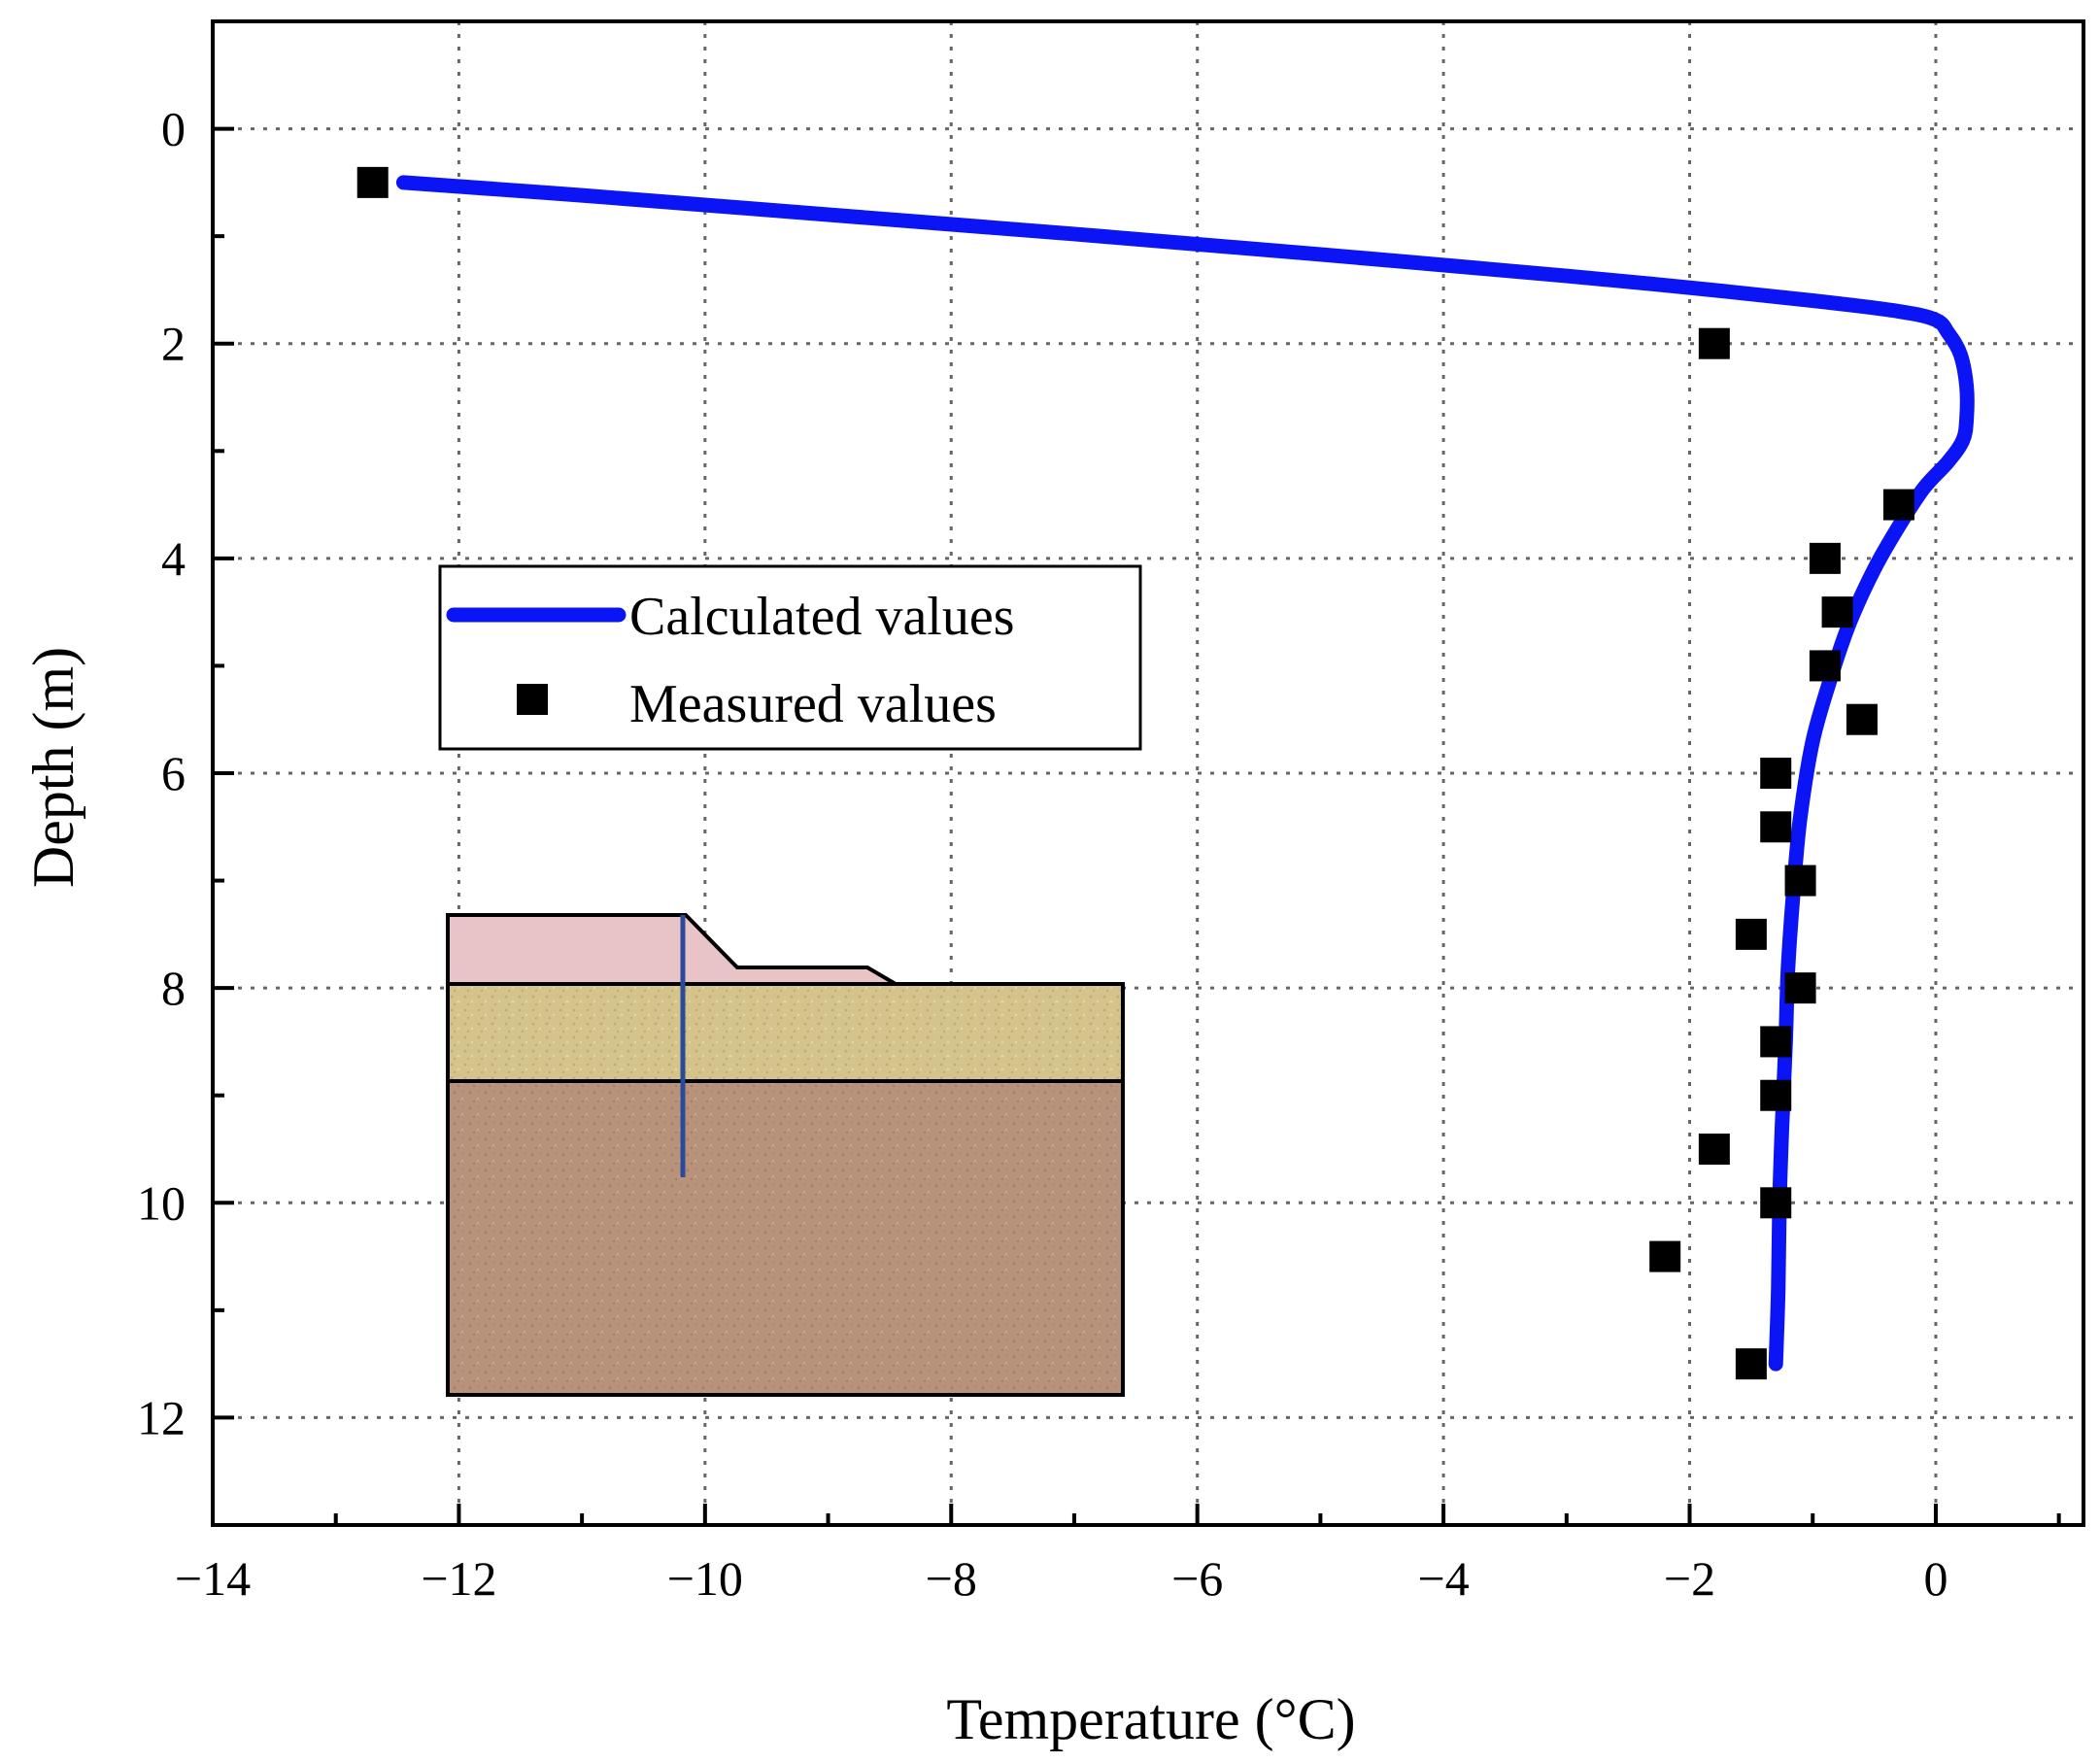 Image resolution: width=2100 pixels, height=1763 pixels. Describe the element at coordinates (1197, 1578) in the screenshot. I see `x-tick-label: −6` at that location.